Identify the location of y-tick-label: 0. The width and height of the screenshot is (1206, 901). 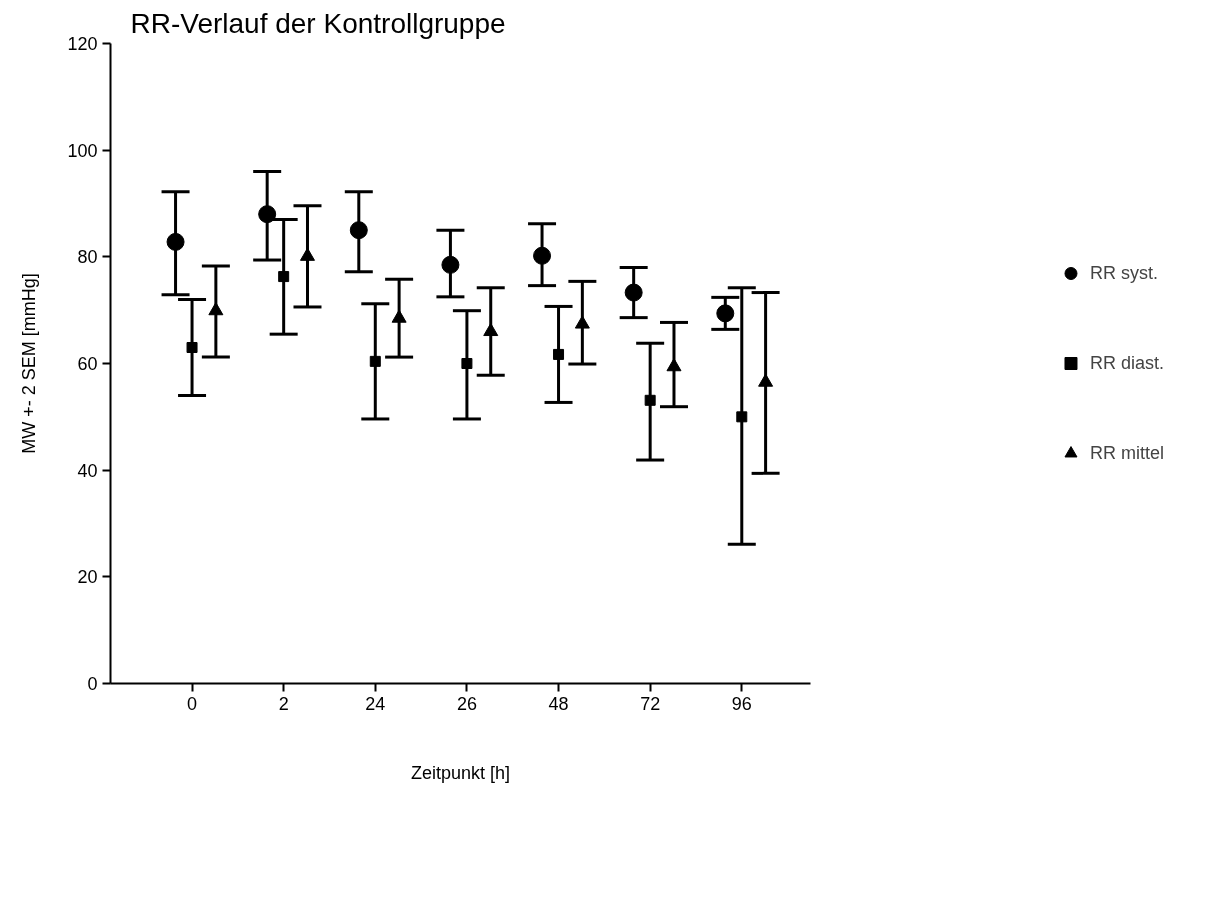
(92, 684).